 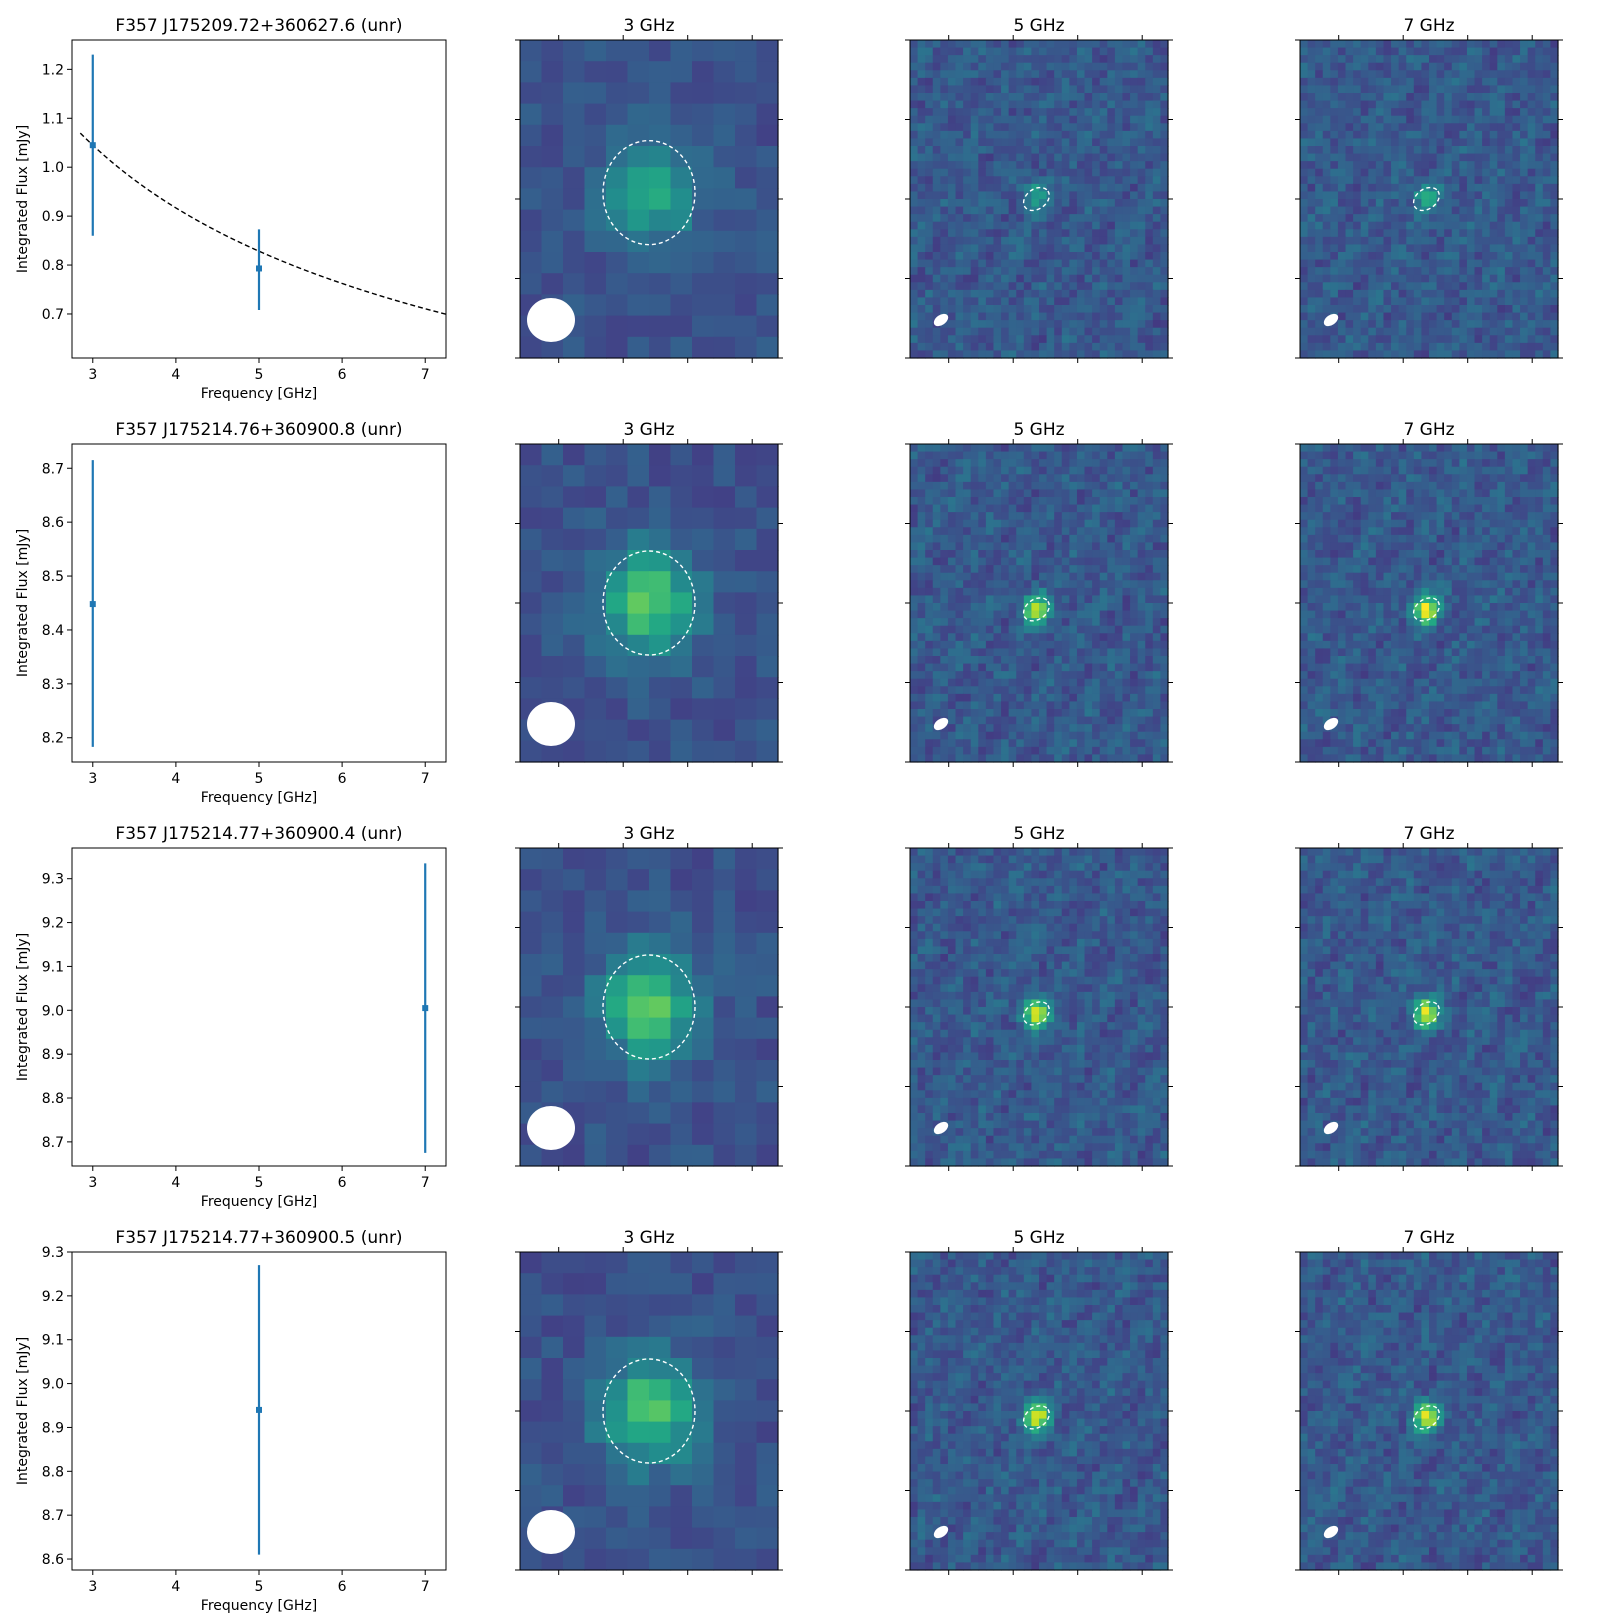 I want to click on image-panel-5-ghz-row-1: 5 GHz, so click(x=1039, y=189).